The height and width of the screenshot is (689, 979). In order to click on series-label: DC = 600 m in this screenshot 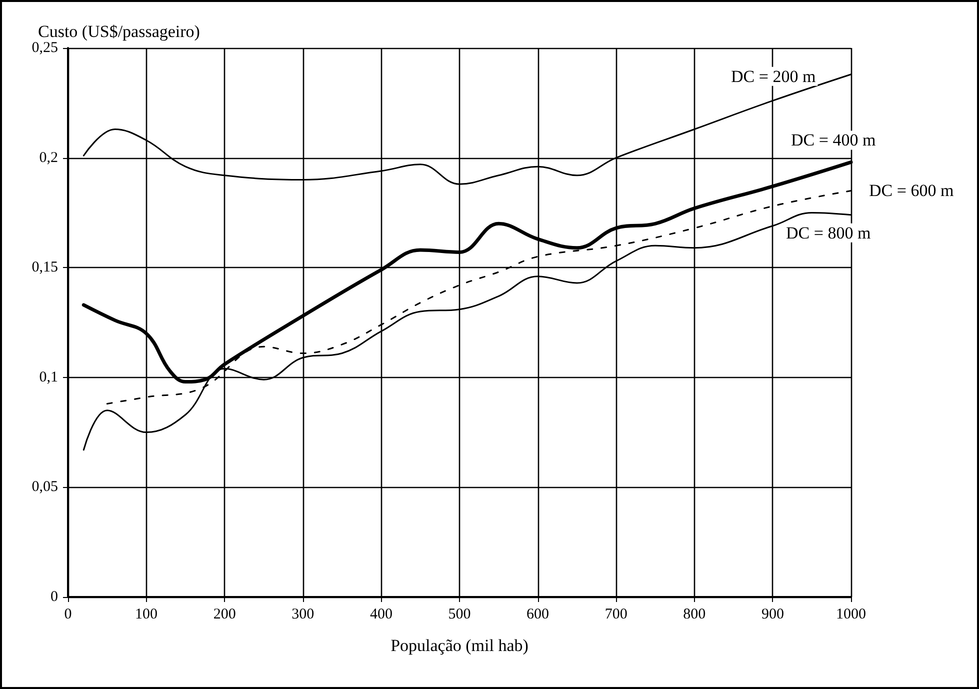, I will do `click(911, 190)`.